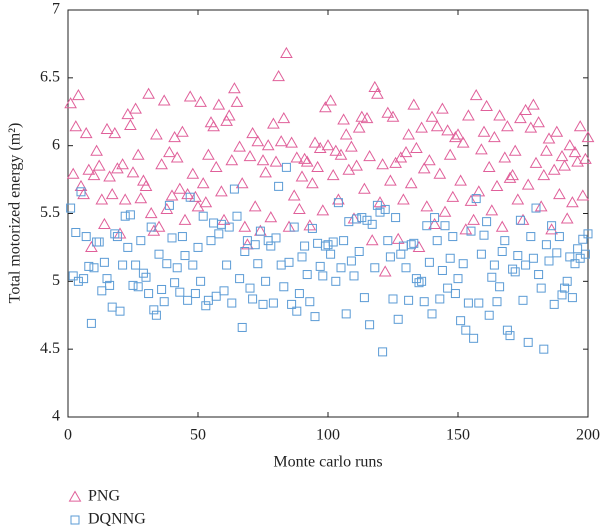  What do you see at coordinates (56, 280) in the screenshot?
I see `y-tick-label: 5` at bounding box center [56, 280].